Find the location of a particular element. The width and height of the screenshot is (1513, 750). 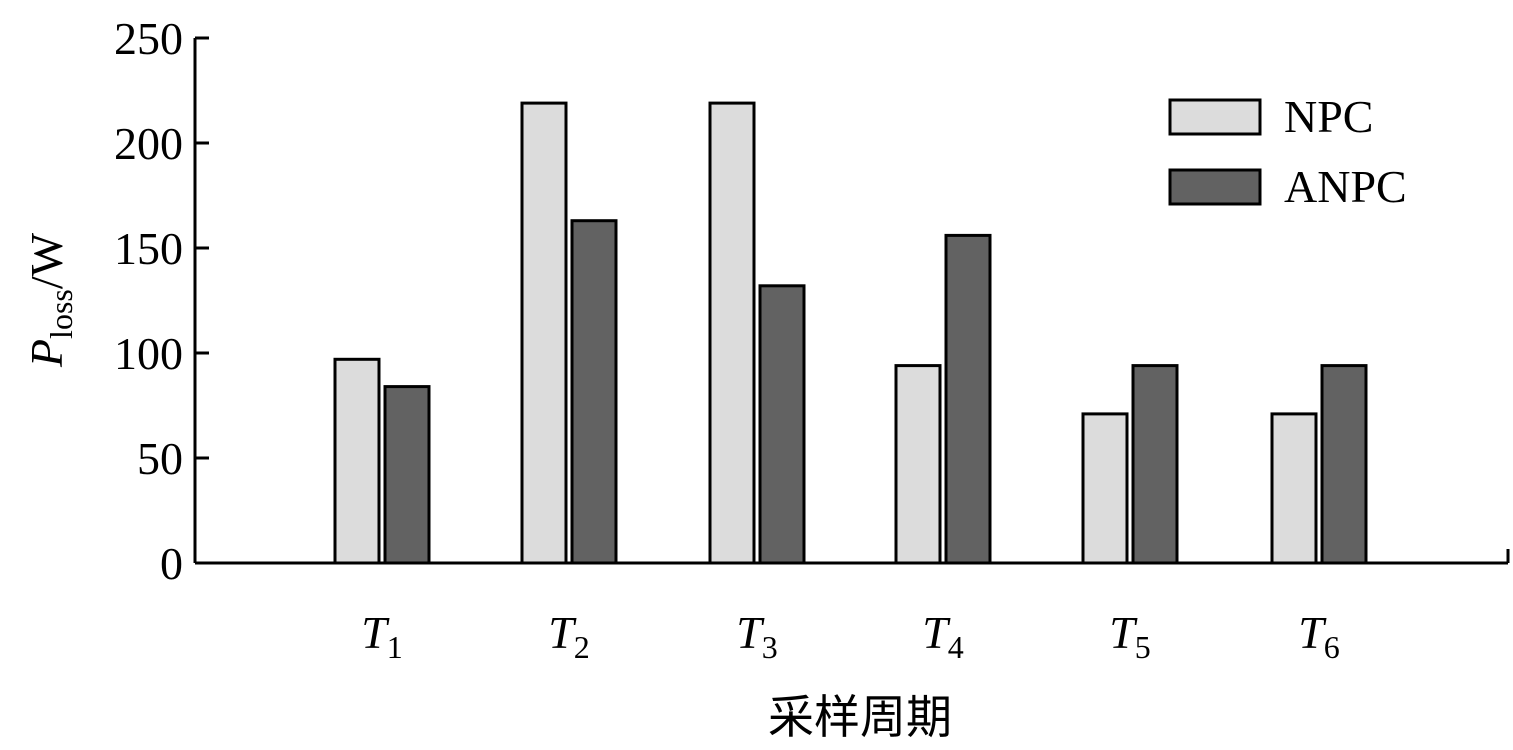

x-category-label-3: T3 is located at coordinates (757, 636).